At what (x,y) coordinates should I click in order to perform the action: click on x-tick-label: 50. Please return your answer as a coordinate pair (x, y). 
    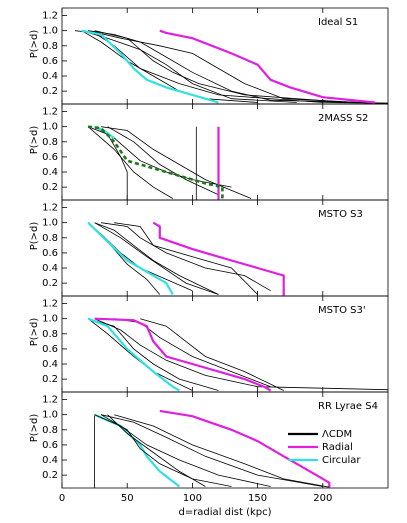
    Looking at the image, I should click on (127, 498).